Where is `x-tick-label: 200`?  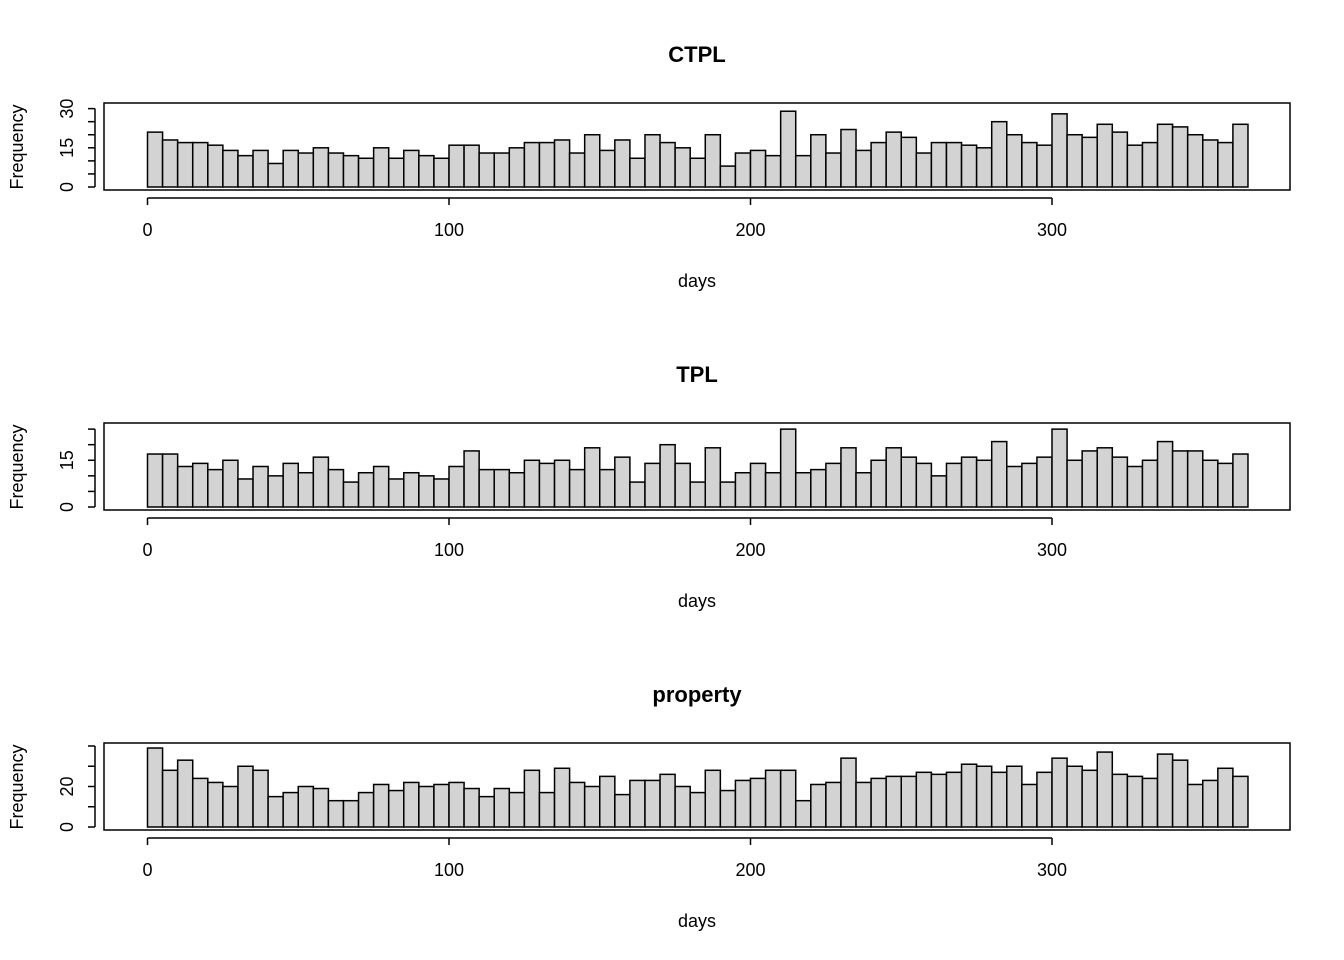 x-tick-label: 200 is located at coordinates (750, 870).